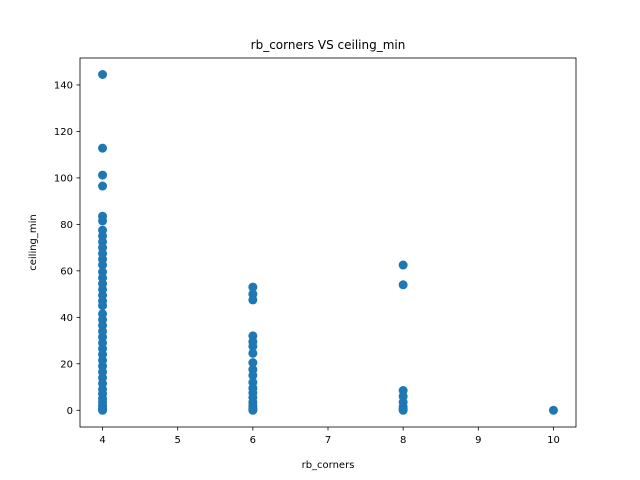 The image size is (640, 480). Describe the element at coordinates (66, 225) in the screenshot. I see `y-tick-label: 80` at that location.